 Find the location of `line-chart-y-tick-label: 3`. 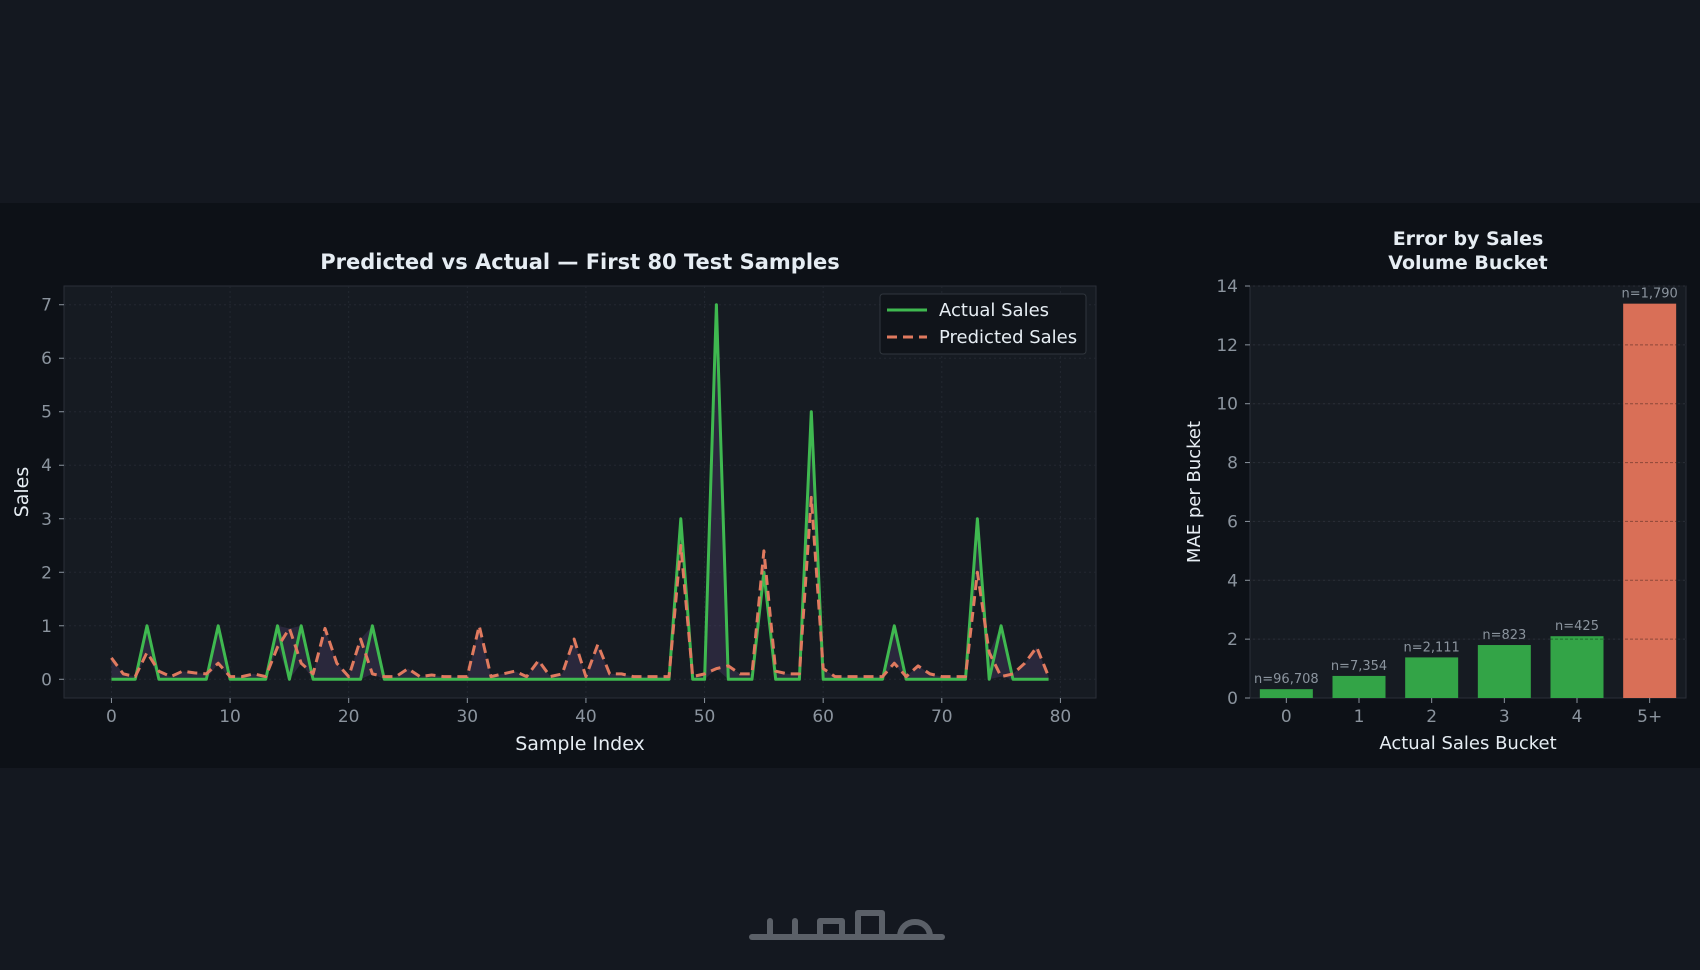

line-chart-y-tick-label: 3 is located at coordinates (46, 520).